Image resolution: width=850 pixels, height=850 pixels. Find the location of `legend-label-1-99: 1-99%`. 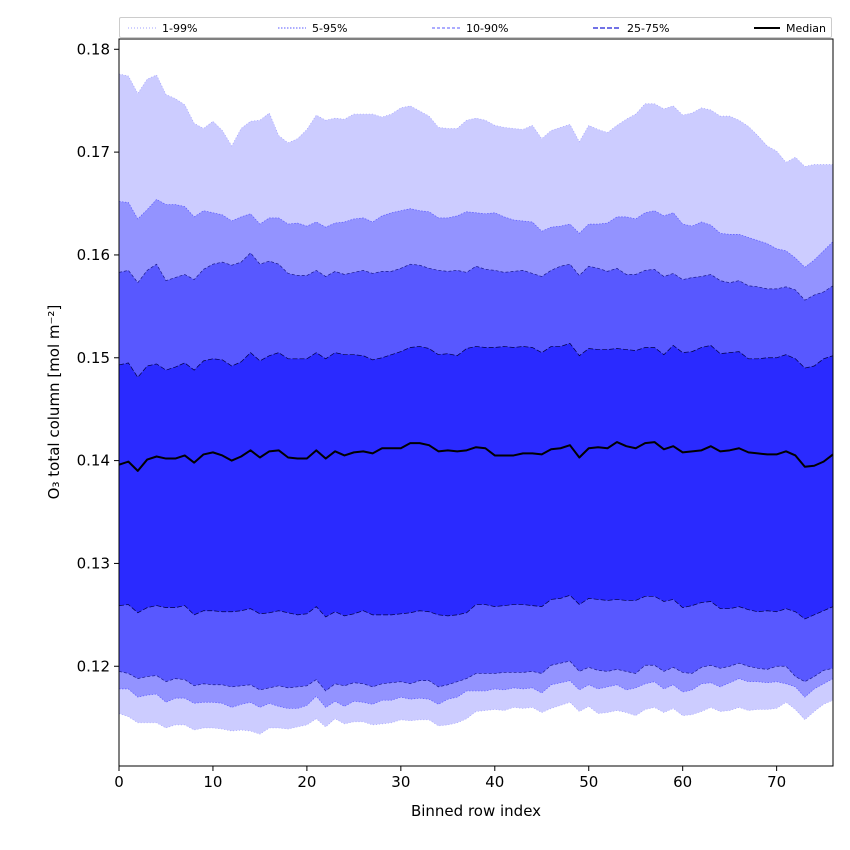

legend-label-1-99: 1-99% is located at coordinates (180, 28).